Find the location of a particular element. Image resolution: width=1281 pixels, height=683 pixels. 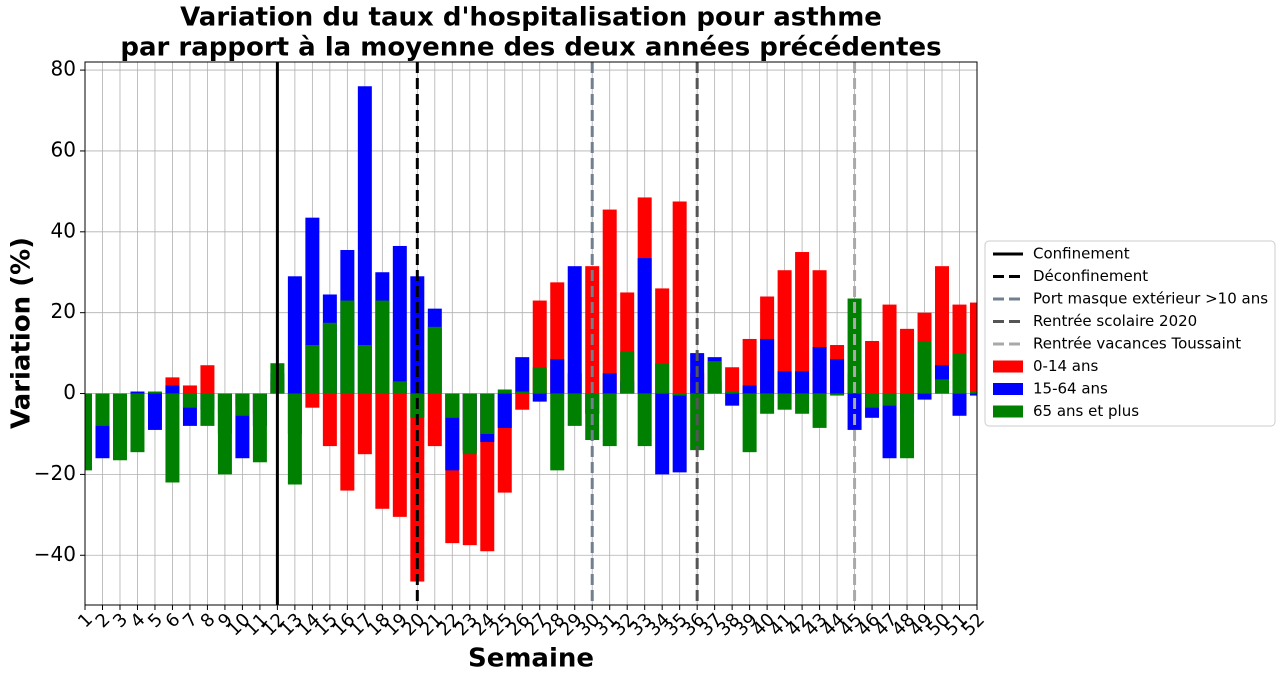

legend-label: Port masque extérieur >10 ans is located at coordinates (1150, 299).